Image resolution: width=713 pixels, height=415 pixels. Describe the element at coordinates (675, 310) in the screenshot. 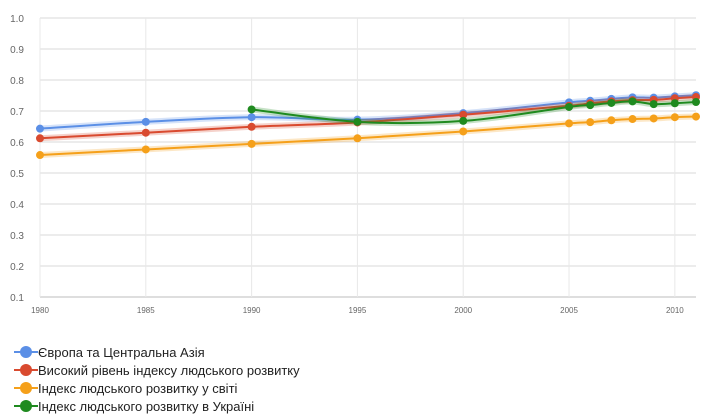

I see `x-tick-label: 2010` at that location.